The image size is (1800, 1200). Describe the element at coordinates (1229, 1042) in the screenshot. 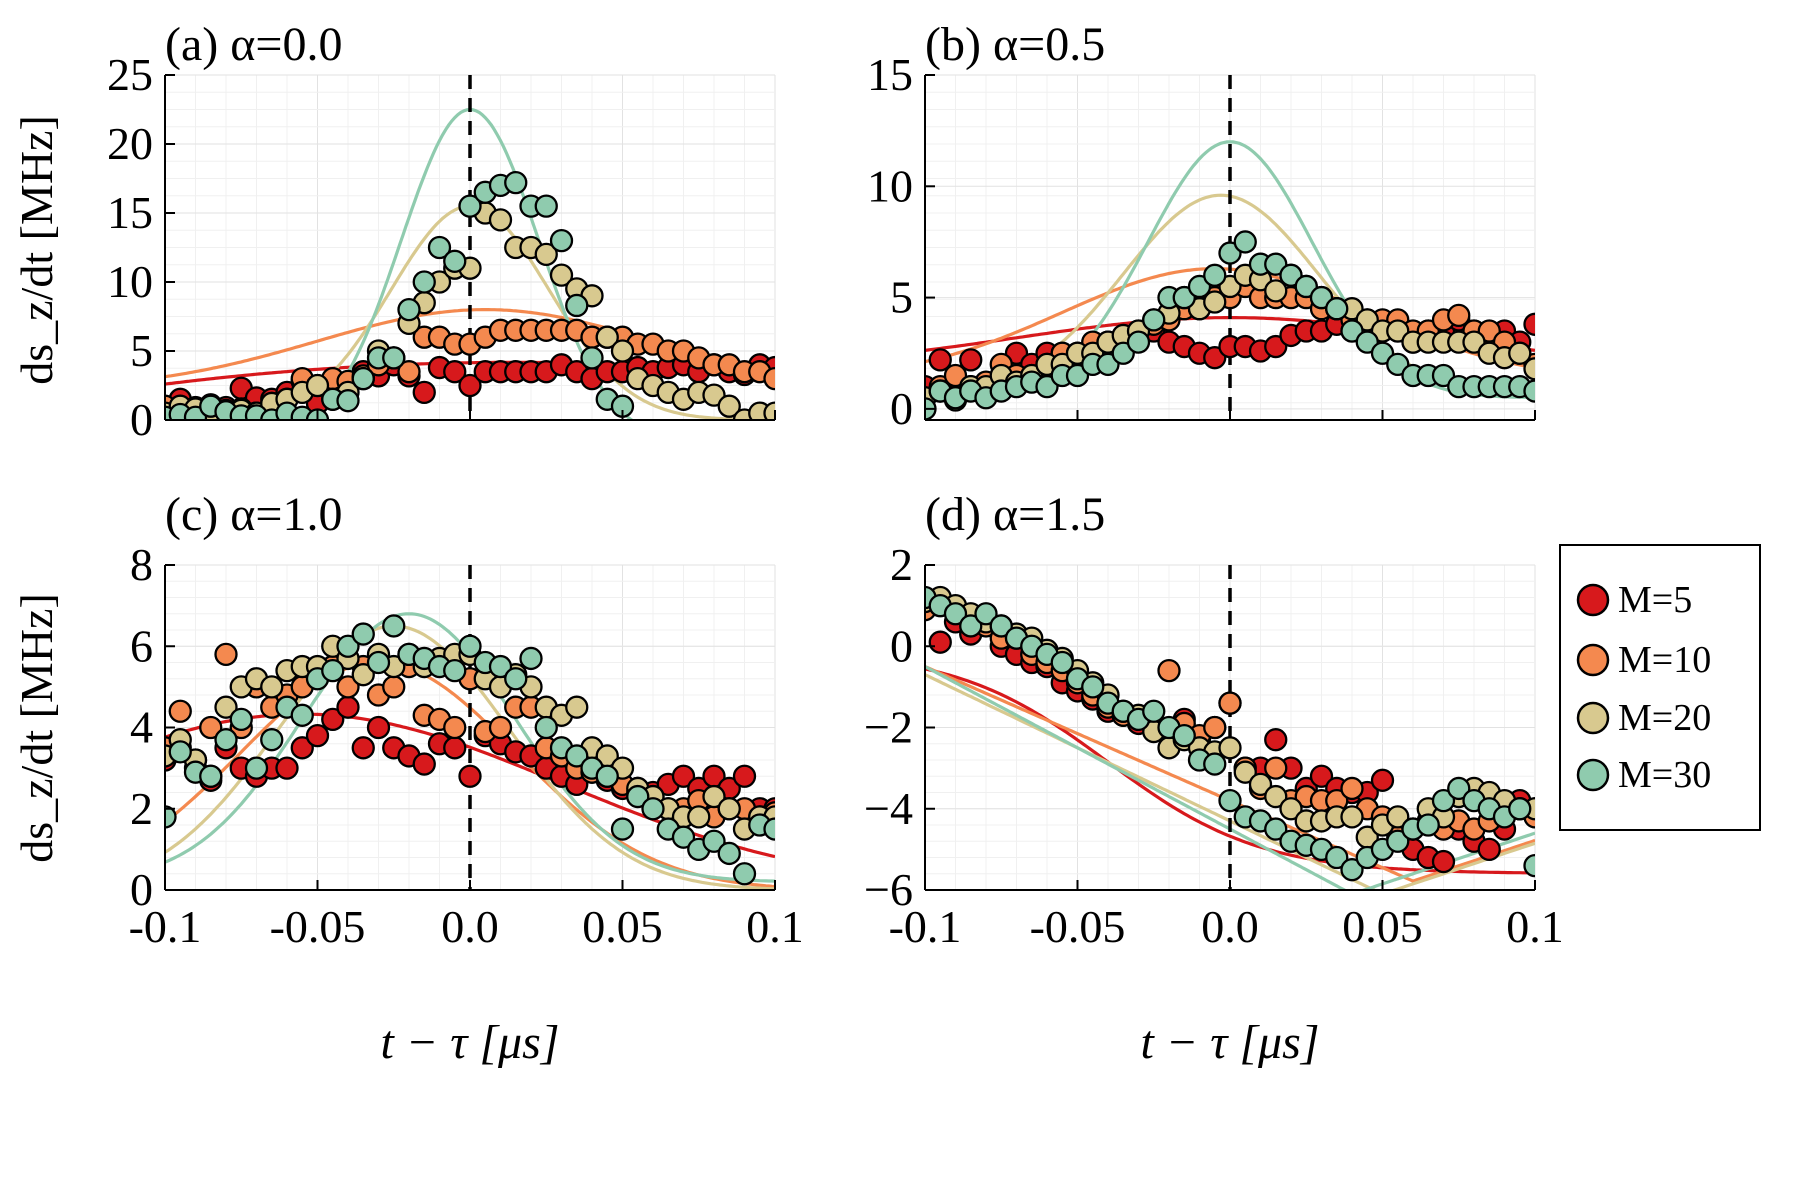

I see `x-axis-label: t − τ [μs]` at that location.